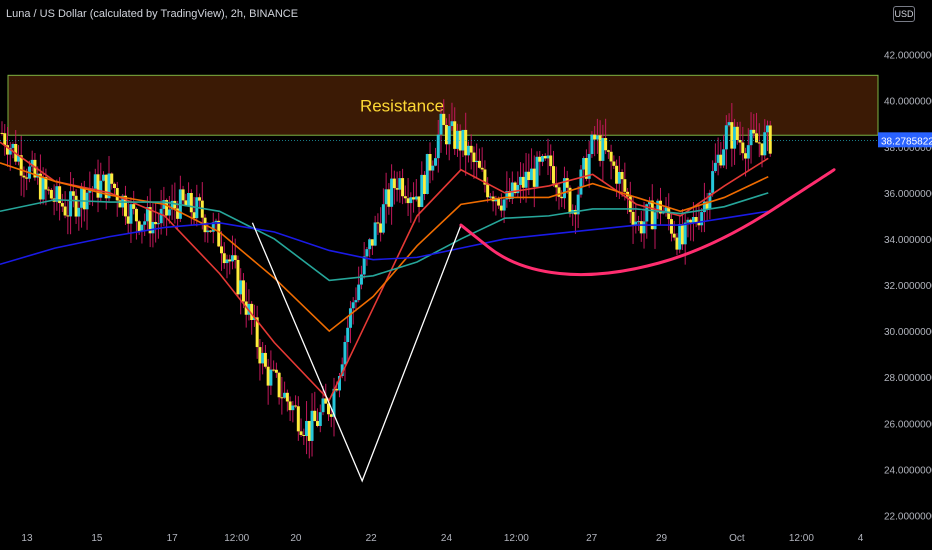  What do you see at coordinates (173, 538) in the screenshot?
I see `x-tick-label: 17` at bounding box center [173, 538].